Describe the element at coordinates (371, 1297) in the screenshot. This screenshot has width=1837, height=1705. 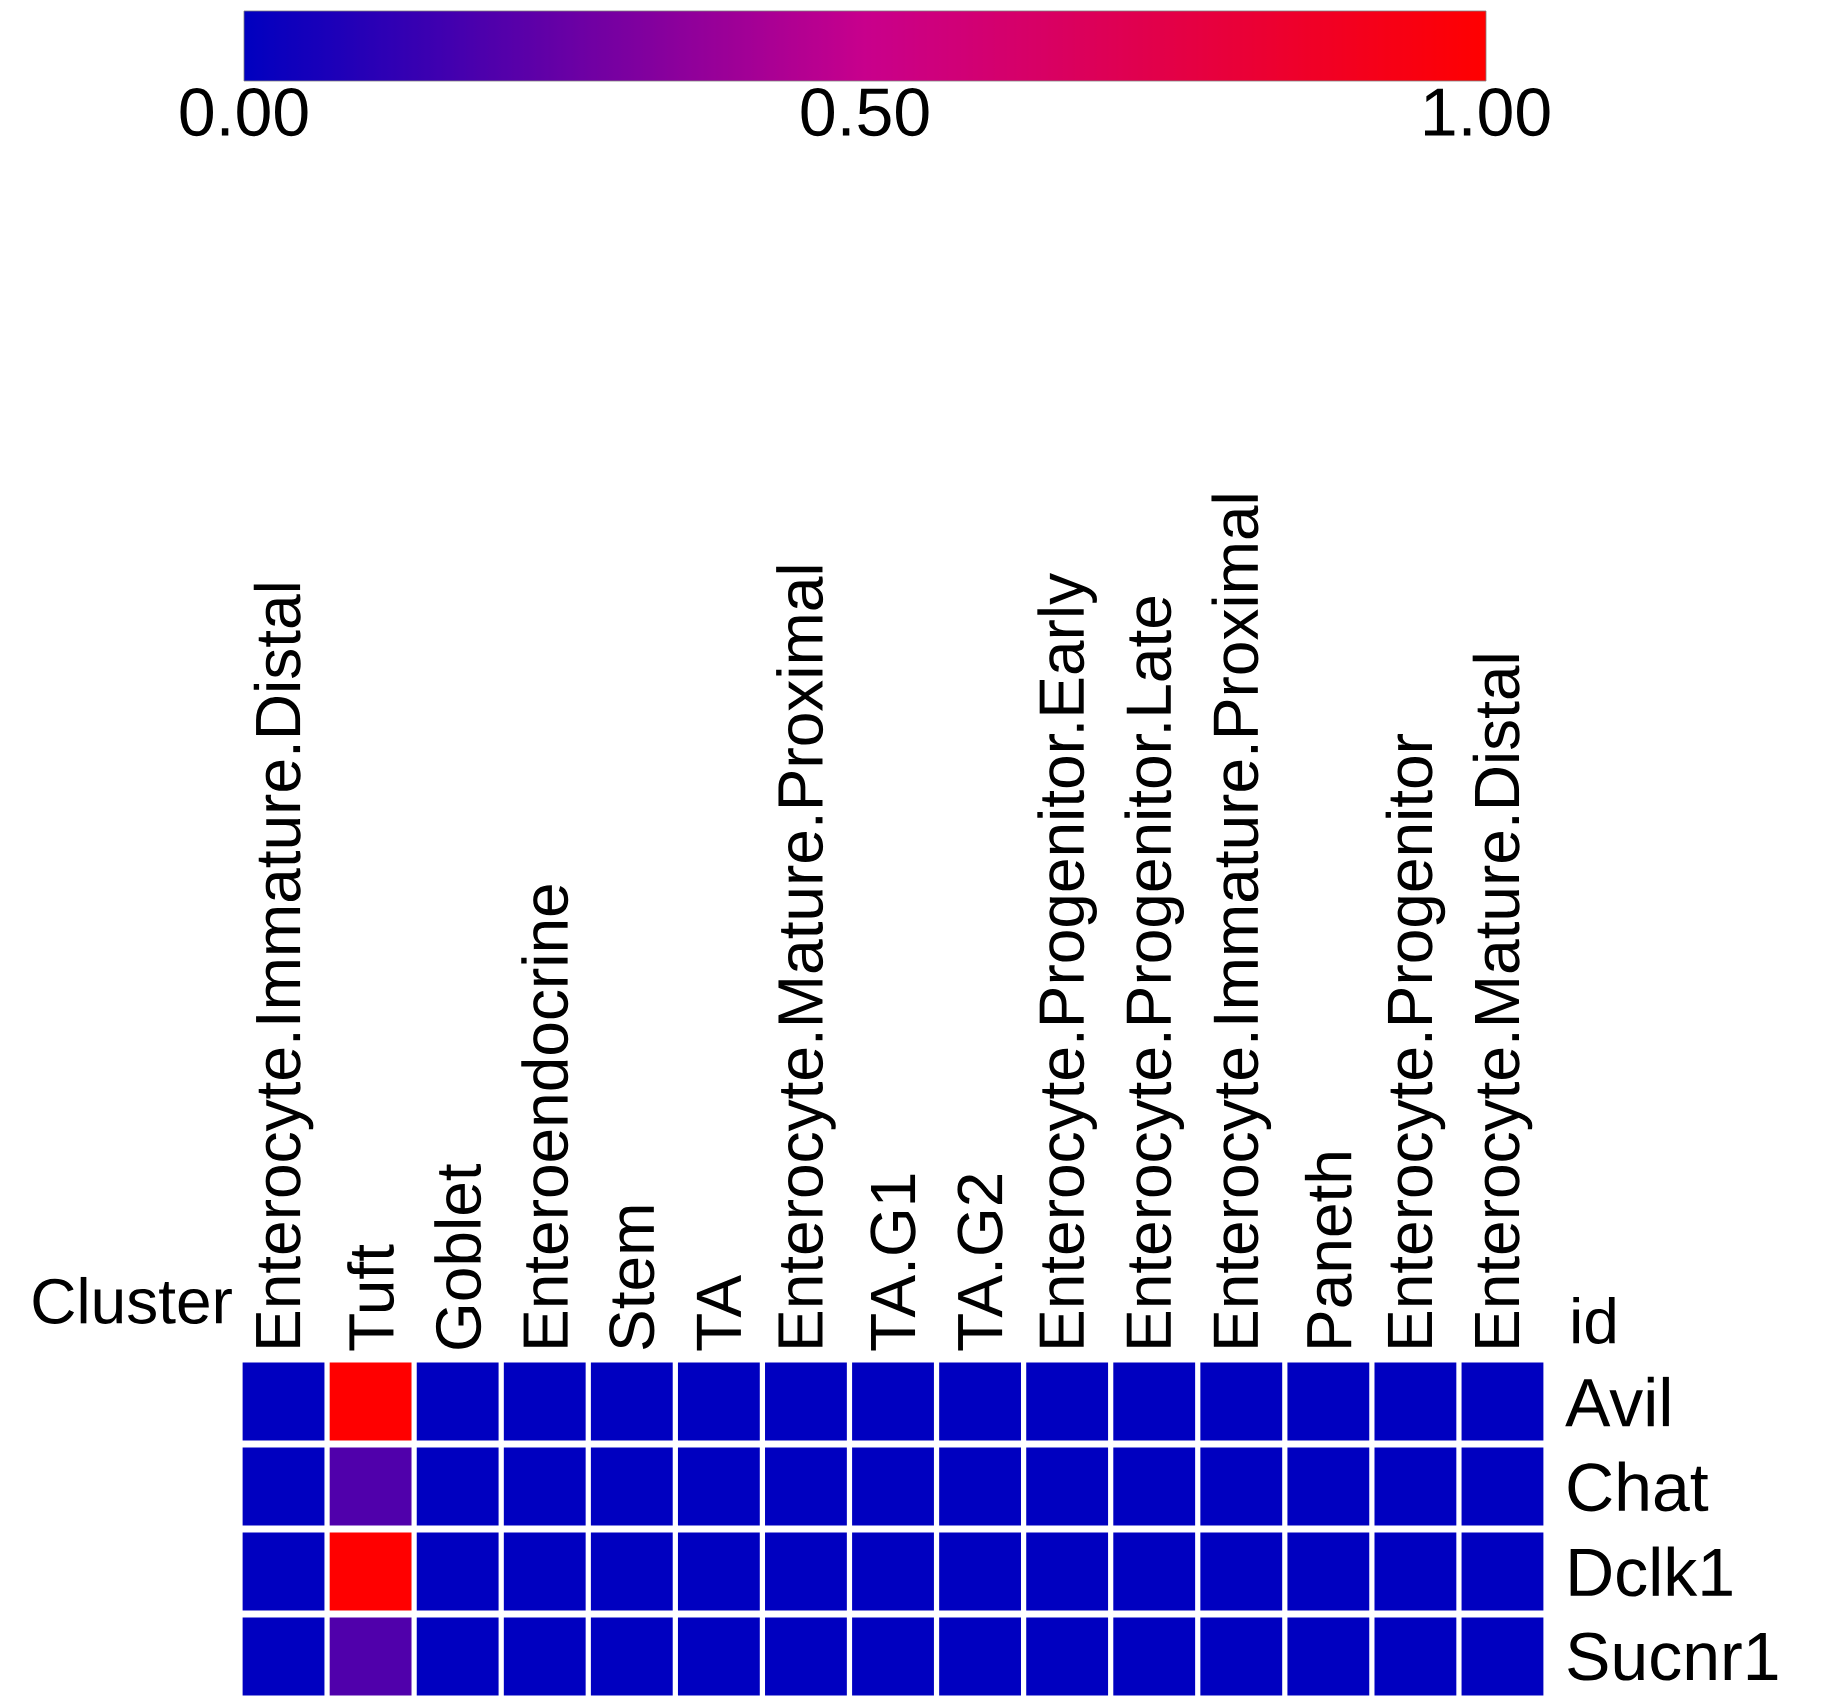
I see `x-tick-label: Tuft` at that location.